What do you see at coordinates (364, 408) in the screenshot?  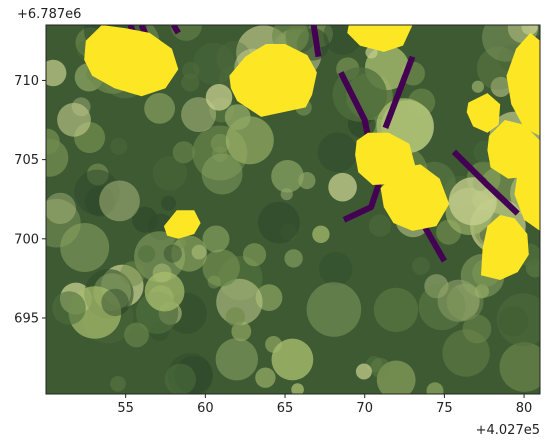 I see `x-tick-label: 70` at bounding box center [364, 408].